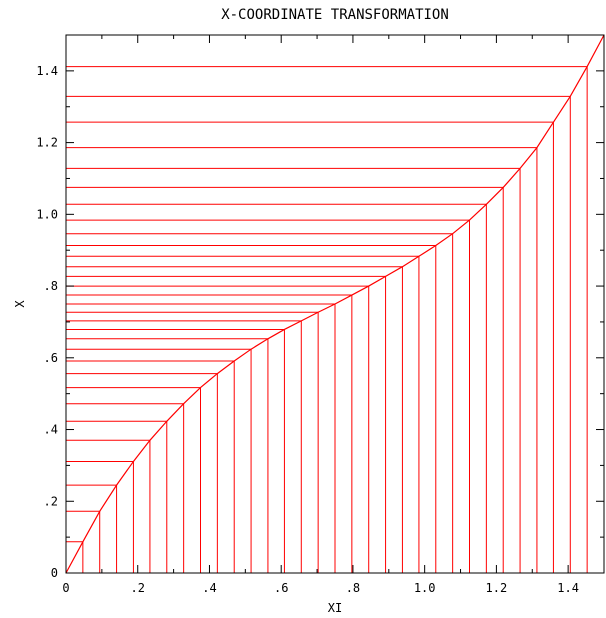 This screenshot has height=618, width=606. Describe the element at coordinates (51, 358) in the screenshot. I see `y-tick-label: .6` at that location.